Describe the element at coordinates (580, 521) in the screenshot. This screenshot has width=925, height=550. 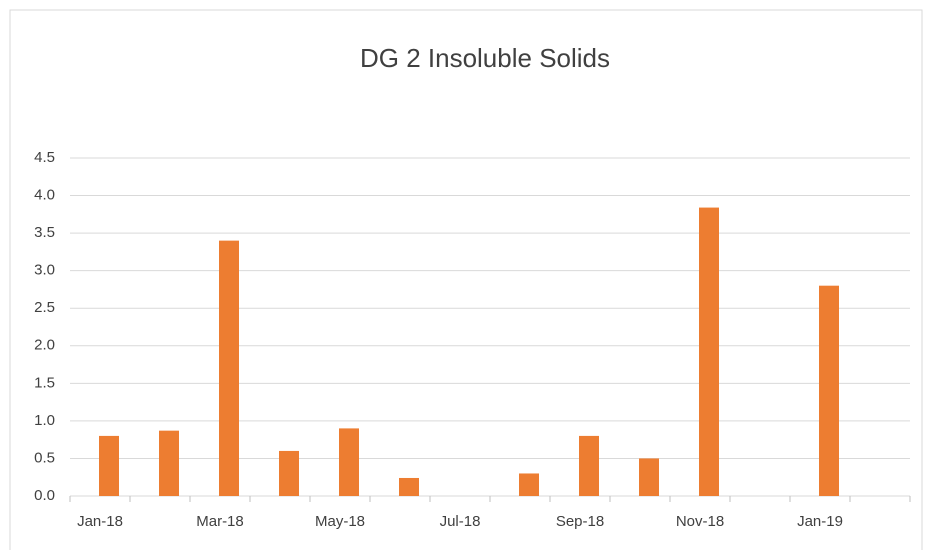
I see `x-tick-label: Sep-18` at that location.